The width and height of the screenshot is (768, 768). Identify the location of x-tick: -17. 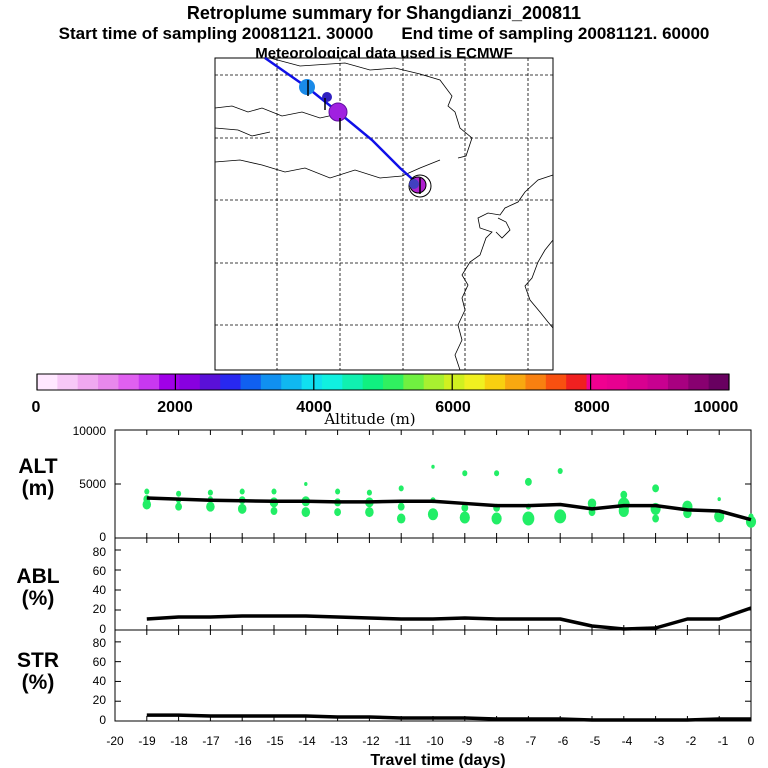
(211, 741).